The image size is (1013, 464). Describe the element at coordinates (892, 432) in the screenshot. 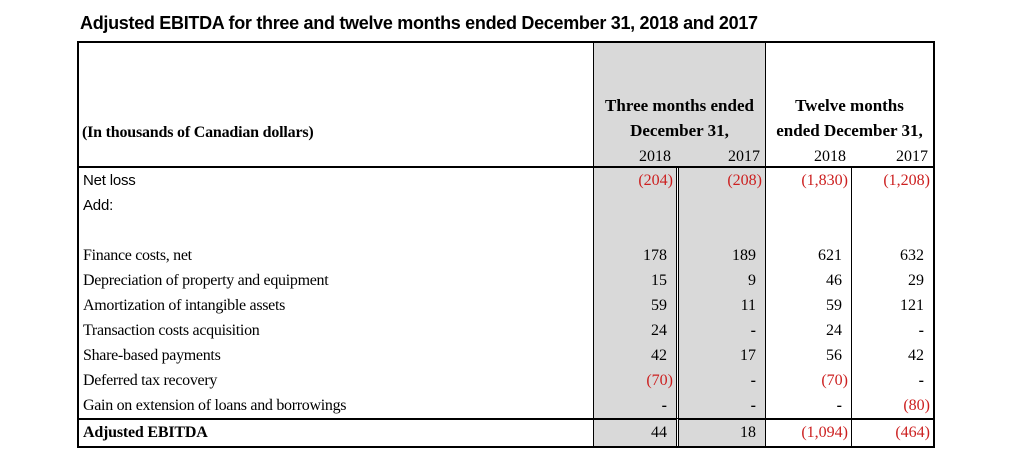

I see `value-cell: (464)` at that location.